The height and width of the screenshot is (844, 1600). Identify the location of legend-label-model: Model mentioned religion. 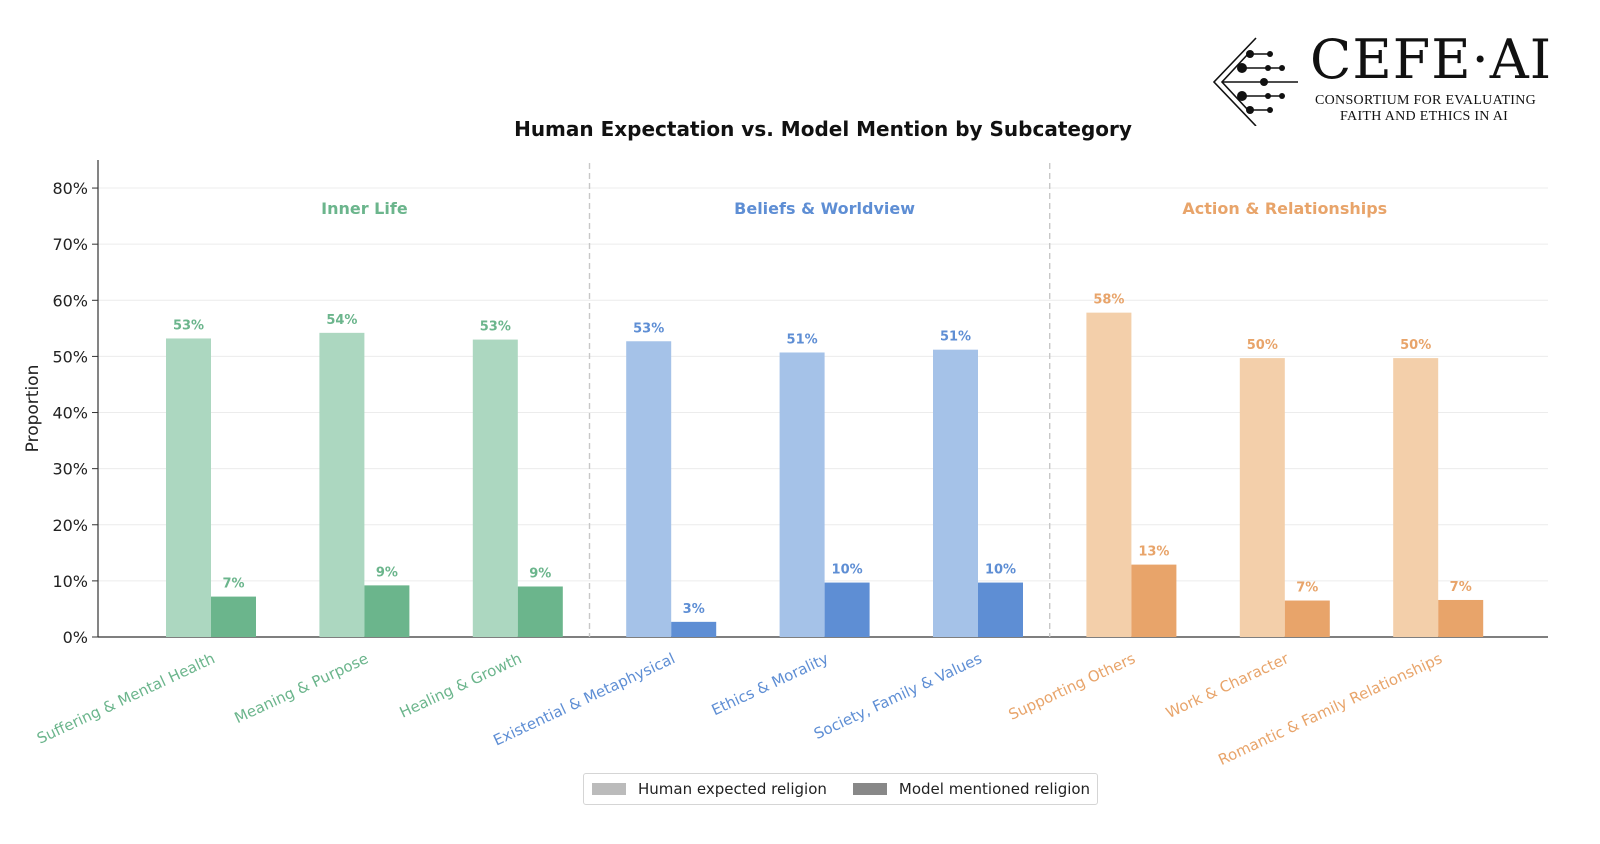
(994, 789).